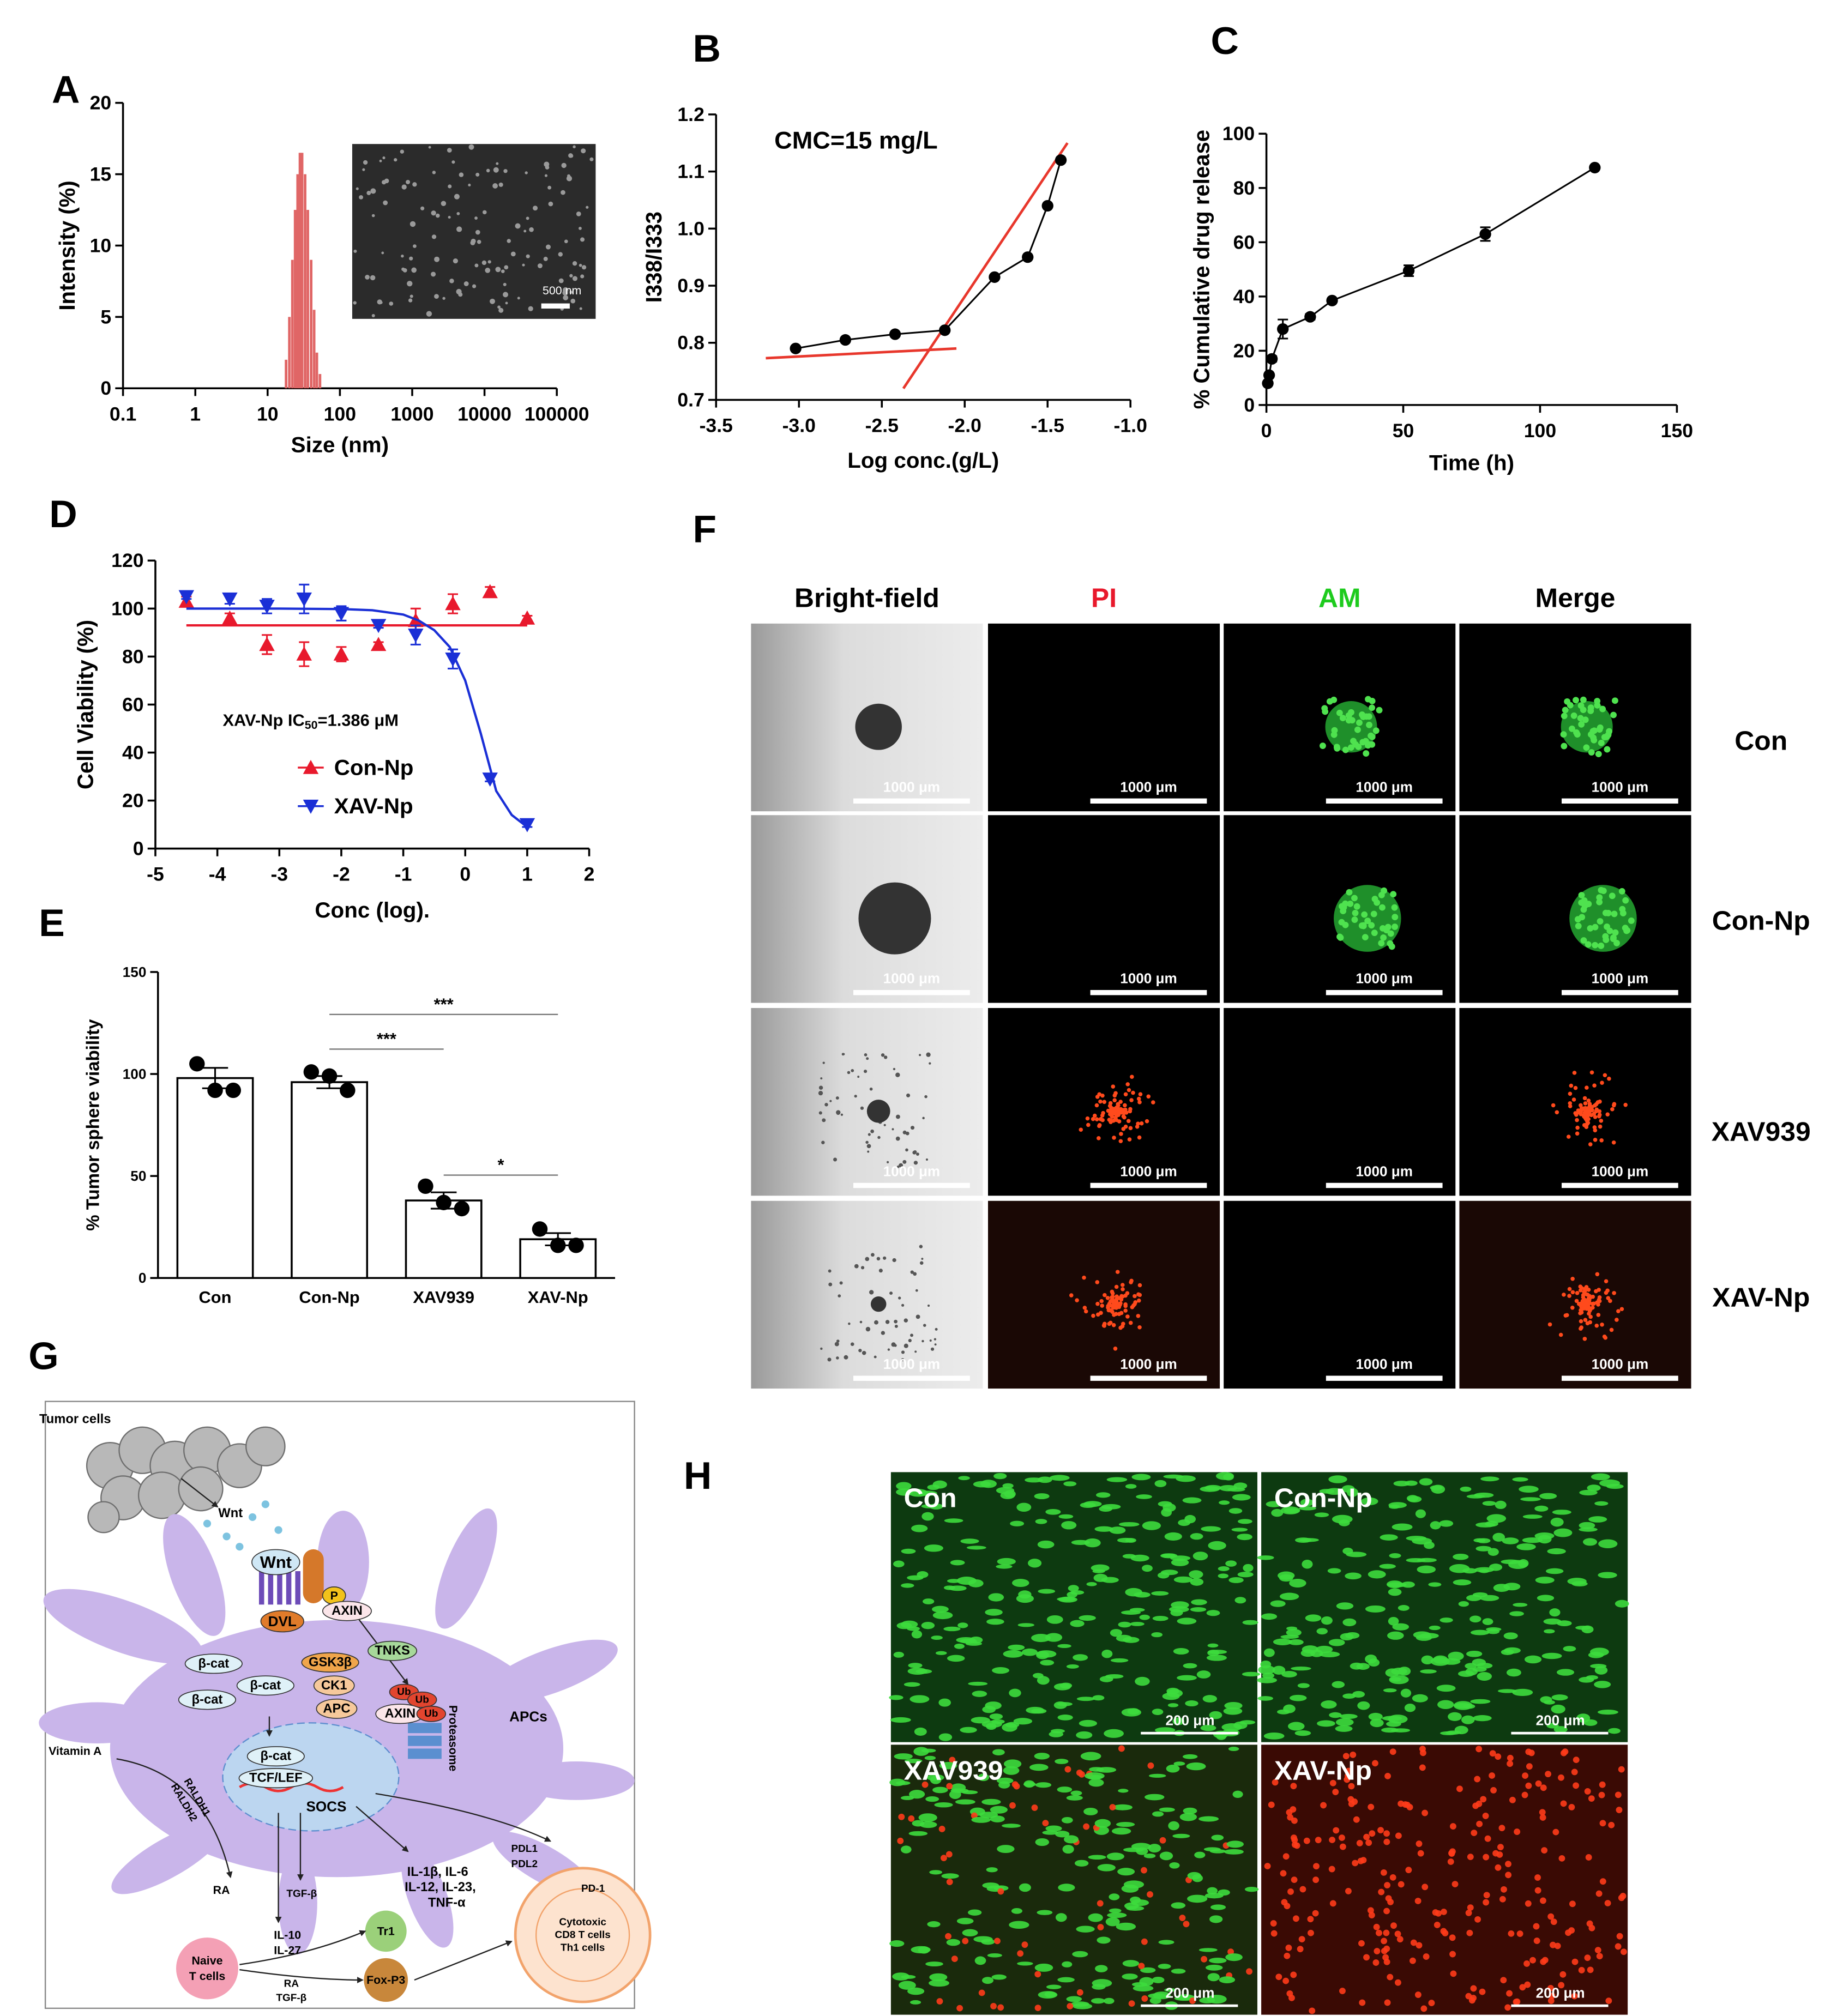  I want to click on y-tick-label: 100, so click(1238, 133).